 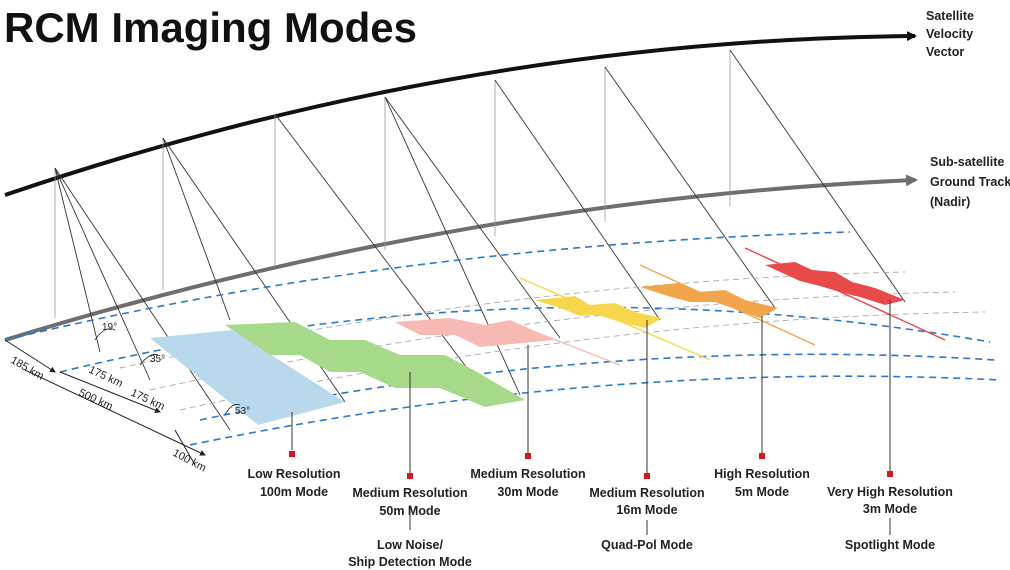 I want to click on mode-markers, so click(x=591, y=465).